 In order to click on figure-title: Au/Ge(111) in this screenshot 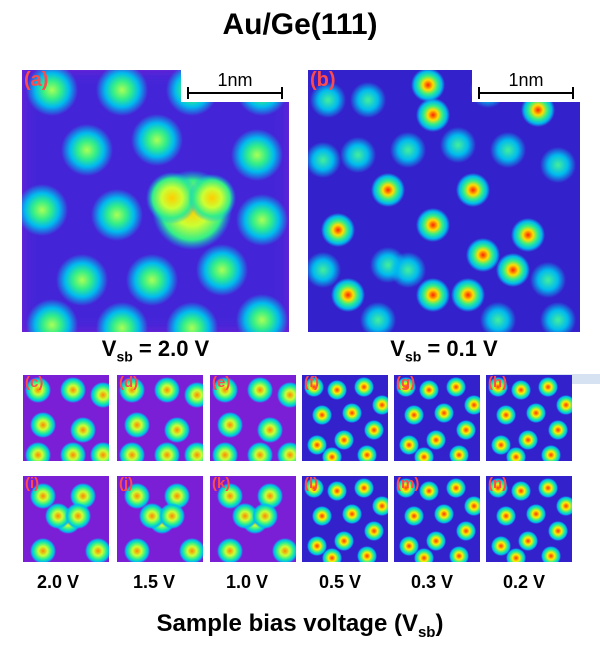, I will do `click(300, 24)`.